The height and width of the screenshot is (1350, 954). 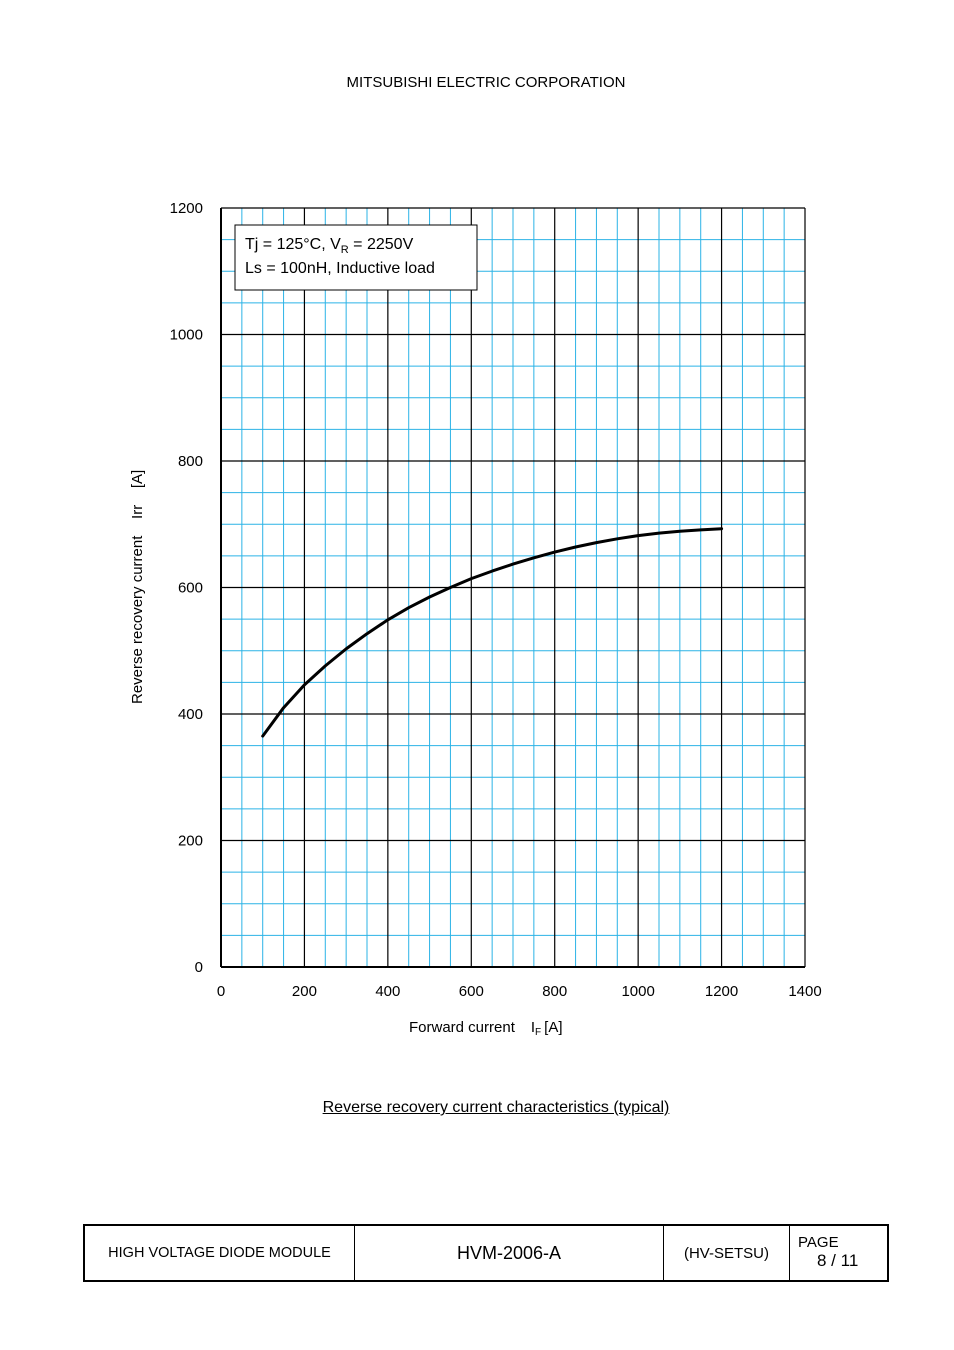 What do you see at coordinates (190, 461) in the screenshot?
I see `y-tick-label: 800` at bounding box center [190, 461].